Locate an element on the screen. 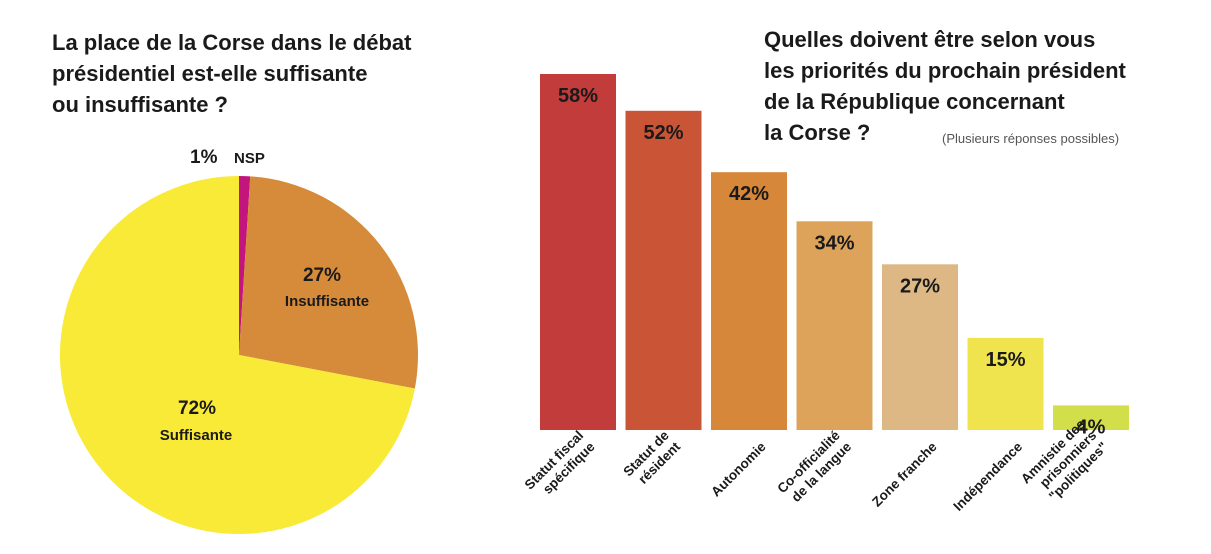 The height and width of the screenshot is (554, 1211). pie-label-nsp-name: NSP is located at coordinates (249, 158).